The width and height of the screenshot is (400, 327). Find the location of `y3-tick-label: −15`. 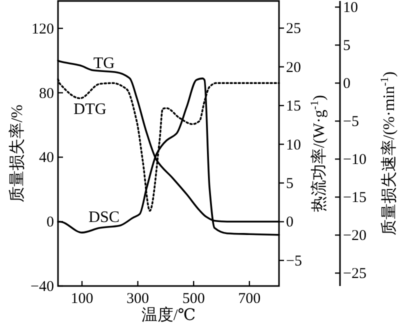

y3-tick-label: −15 is located at coordinates (354, 198).